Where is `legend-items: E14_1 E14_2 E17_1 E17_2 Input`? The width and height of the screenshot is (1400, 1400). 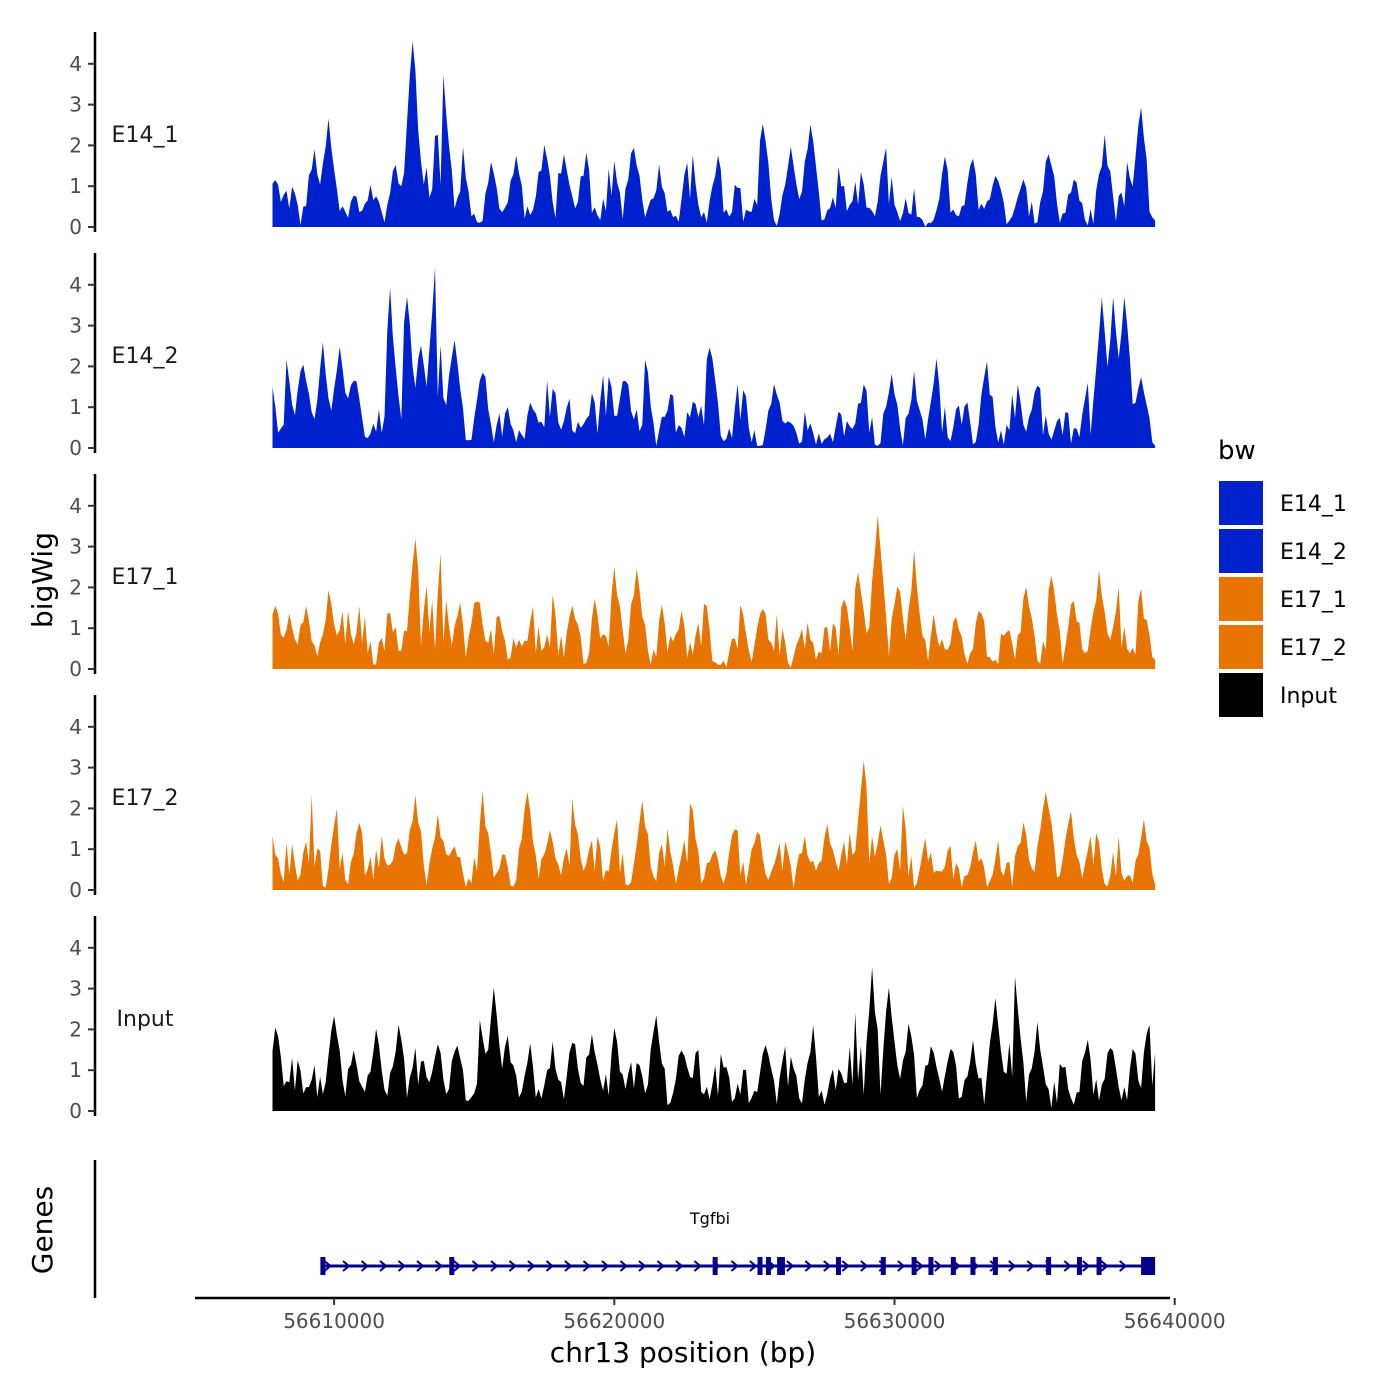
legend-items: E14_1 E14_2 E17_1 E17_2 Input is located at coordinates (1282, 599).